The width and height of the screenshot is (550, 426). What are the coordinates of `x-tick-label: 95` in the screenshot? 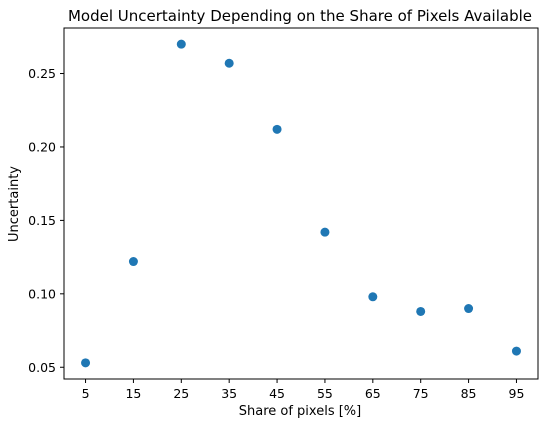 It's located at (517, 393).